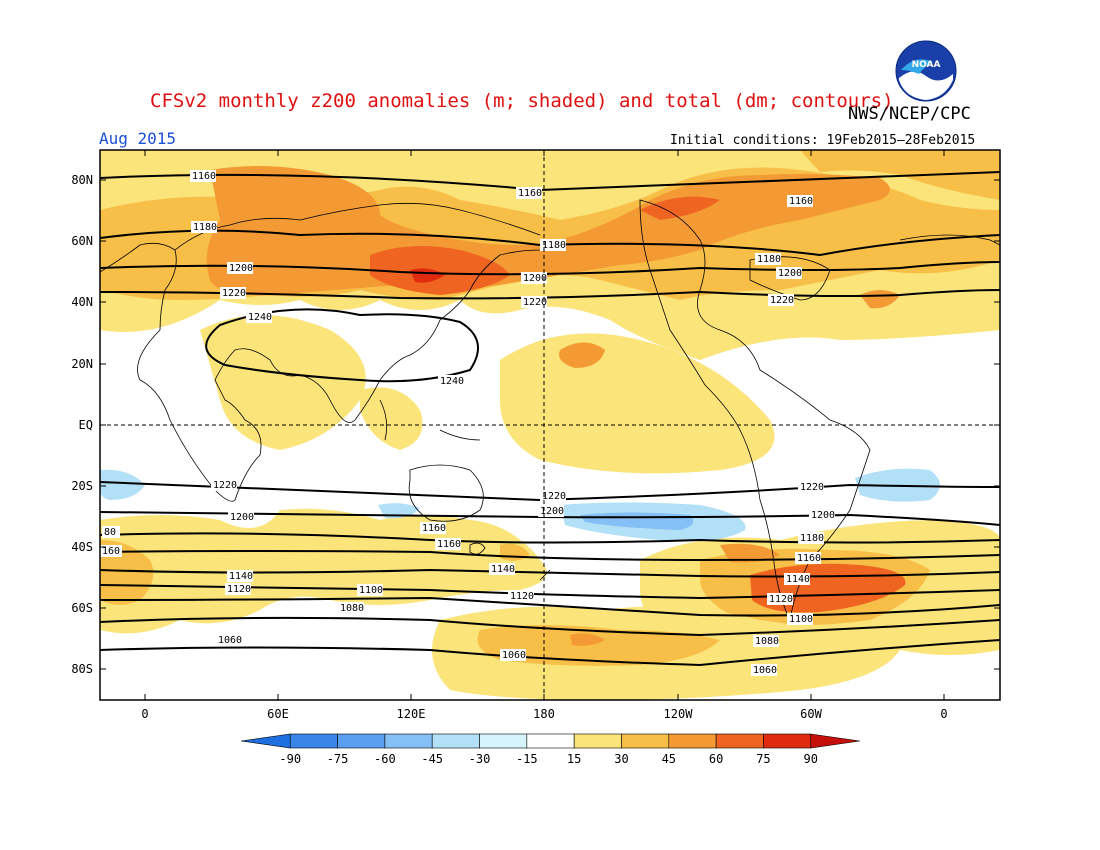  I want to click on lat-label: 20N, so click(82, 364).